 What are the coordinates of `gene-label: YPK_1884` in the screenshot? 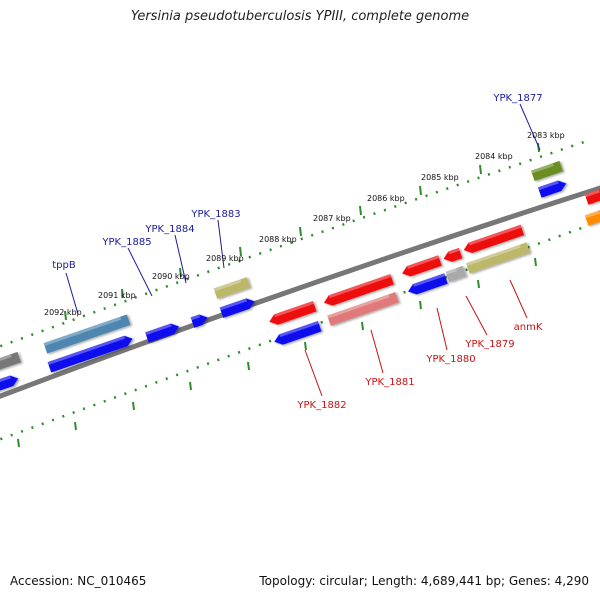 It's located at (169, 229).